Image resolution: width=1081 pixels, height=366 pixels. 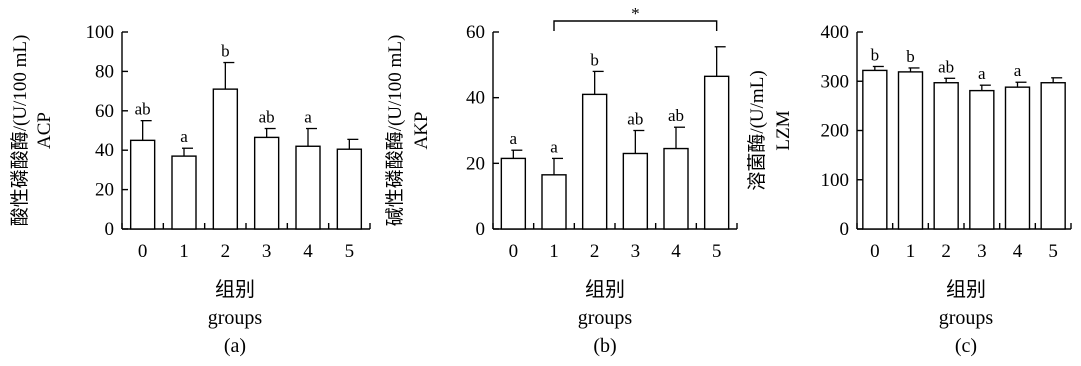 I want to click on significance-bracket, so click(x=635, y=25).